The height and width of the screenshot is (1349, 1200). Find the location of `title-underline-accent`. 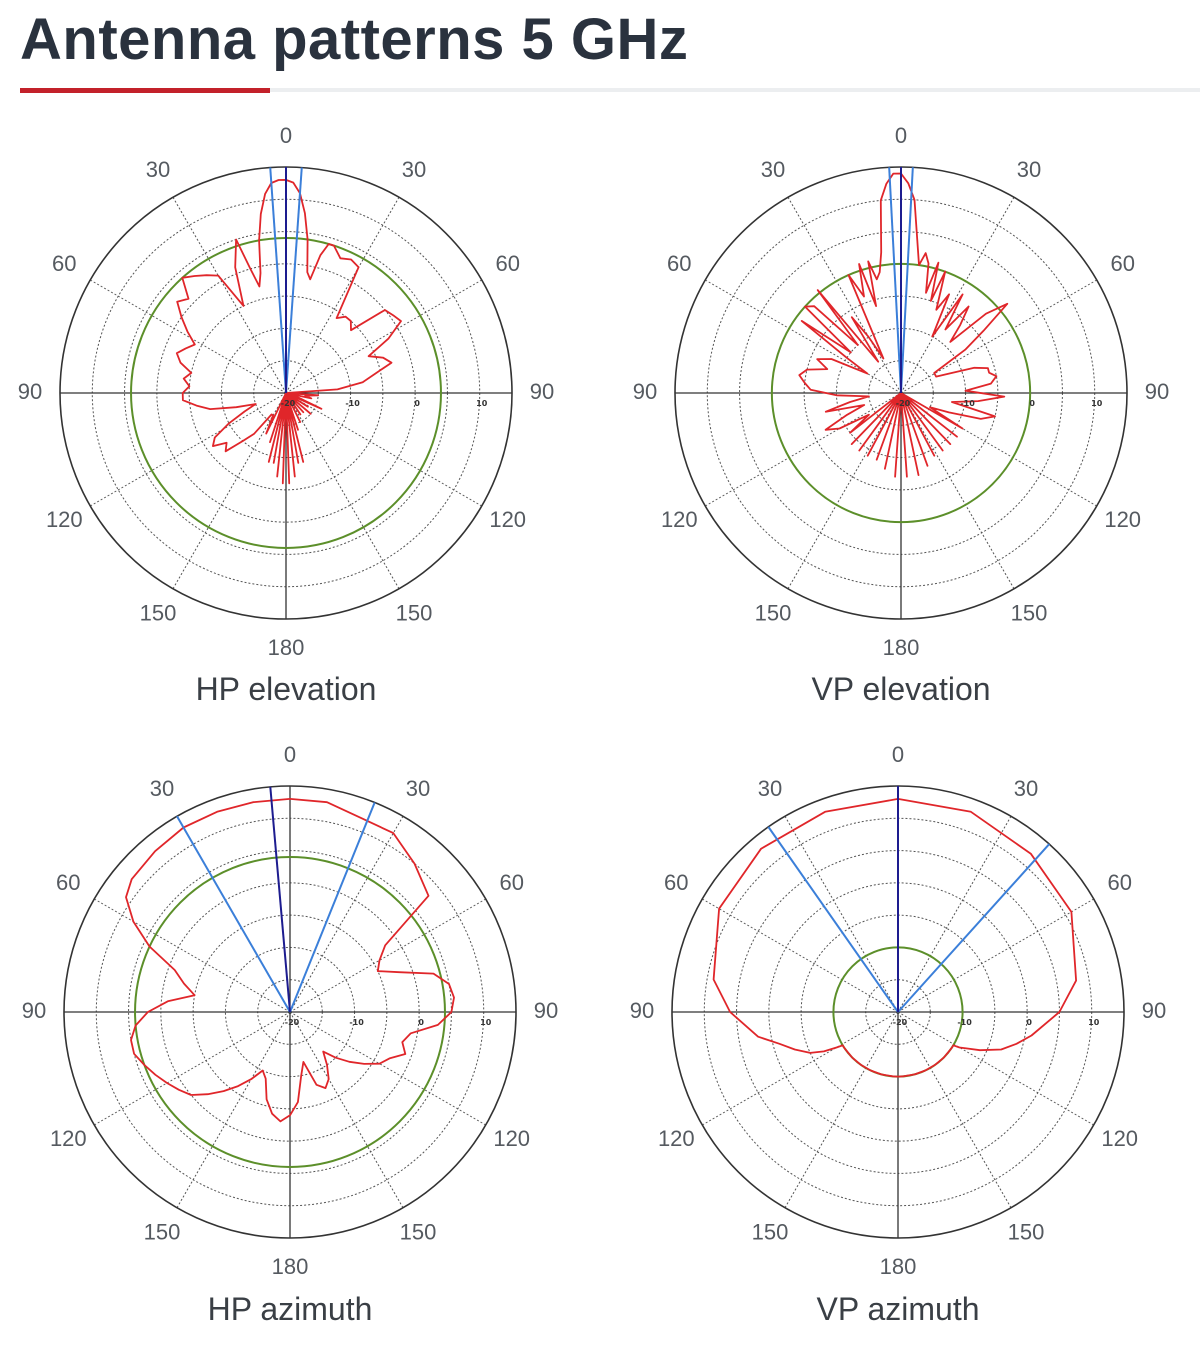

title-underline-accent is located at coordinates (145, 90).